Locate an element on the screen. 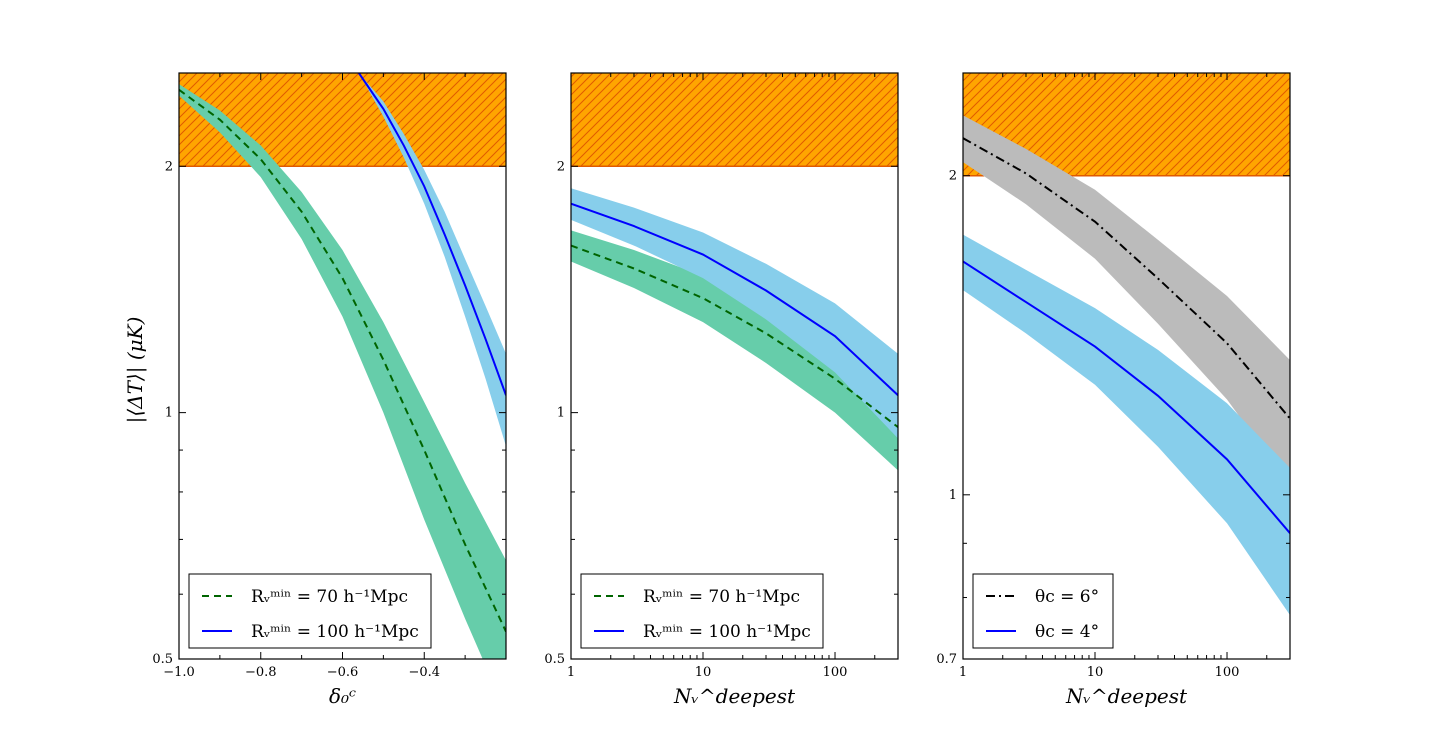 This screenshot has width=1433, height=733. y-axis-label: |⟨ΔT⟩| (μK) is located at coordinates (135, 370).